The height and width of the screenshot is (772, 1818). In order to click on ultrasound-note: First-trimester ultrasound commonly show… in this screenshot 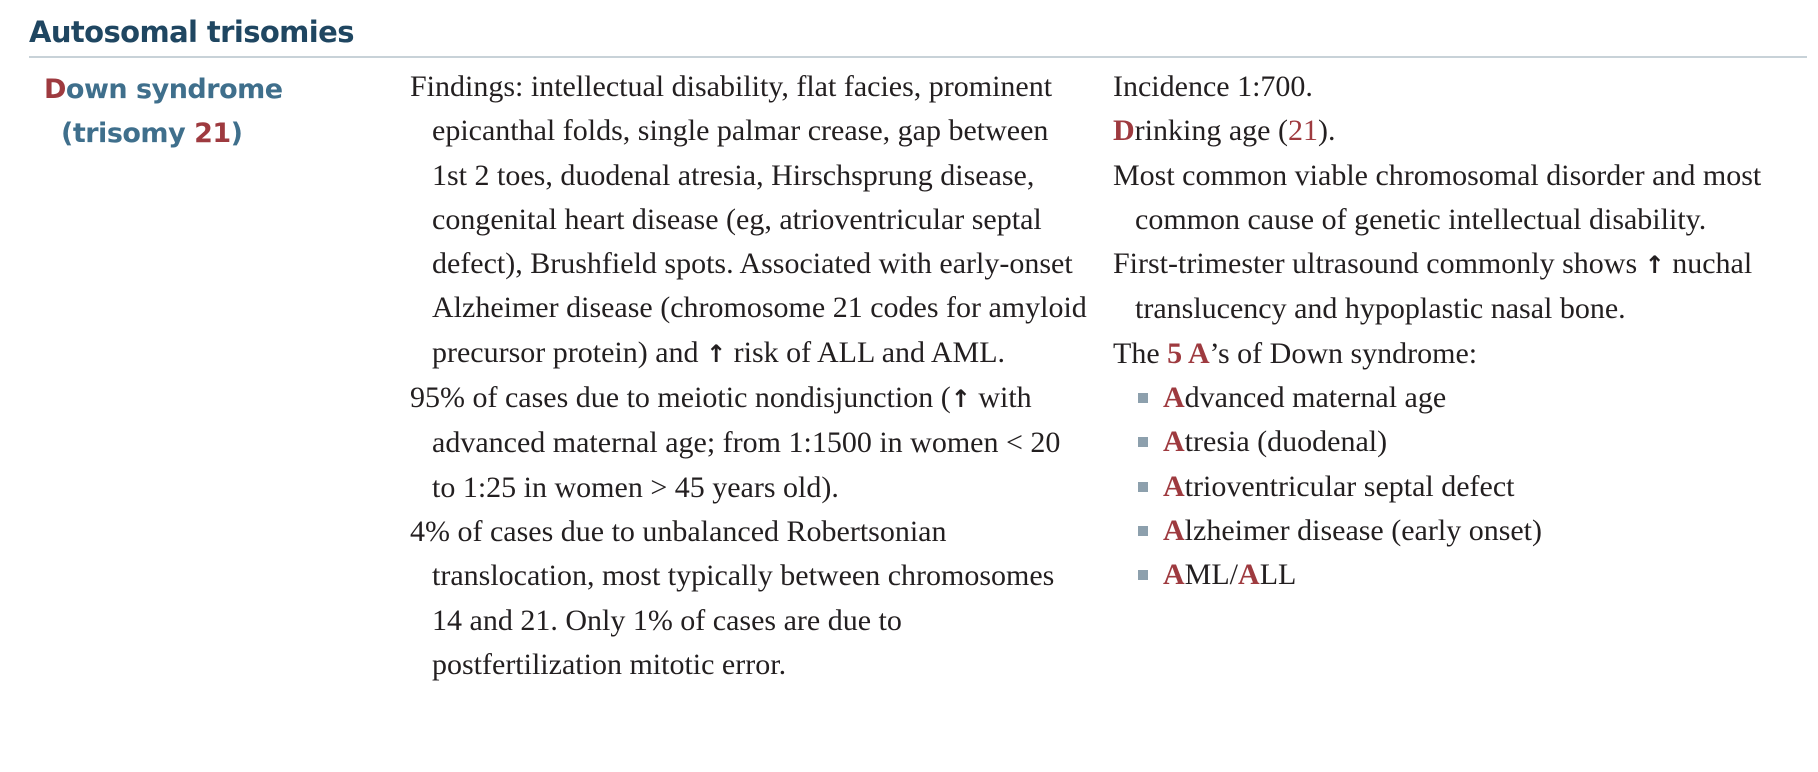, I will do `click(1463, 287)`.